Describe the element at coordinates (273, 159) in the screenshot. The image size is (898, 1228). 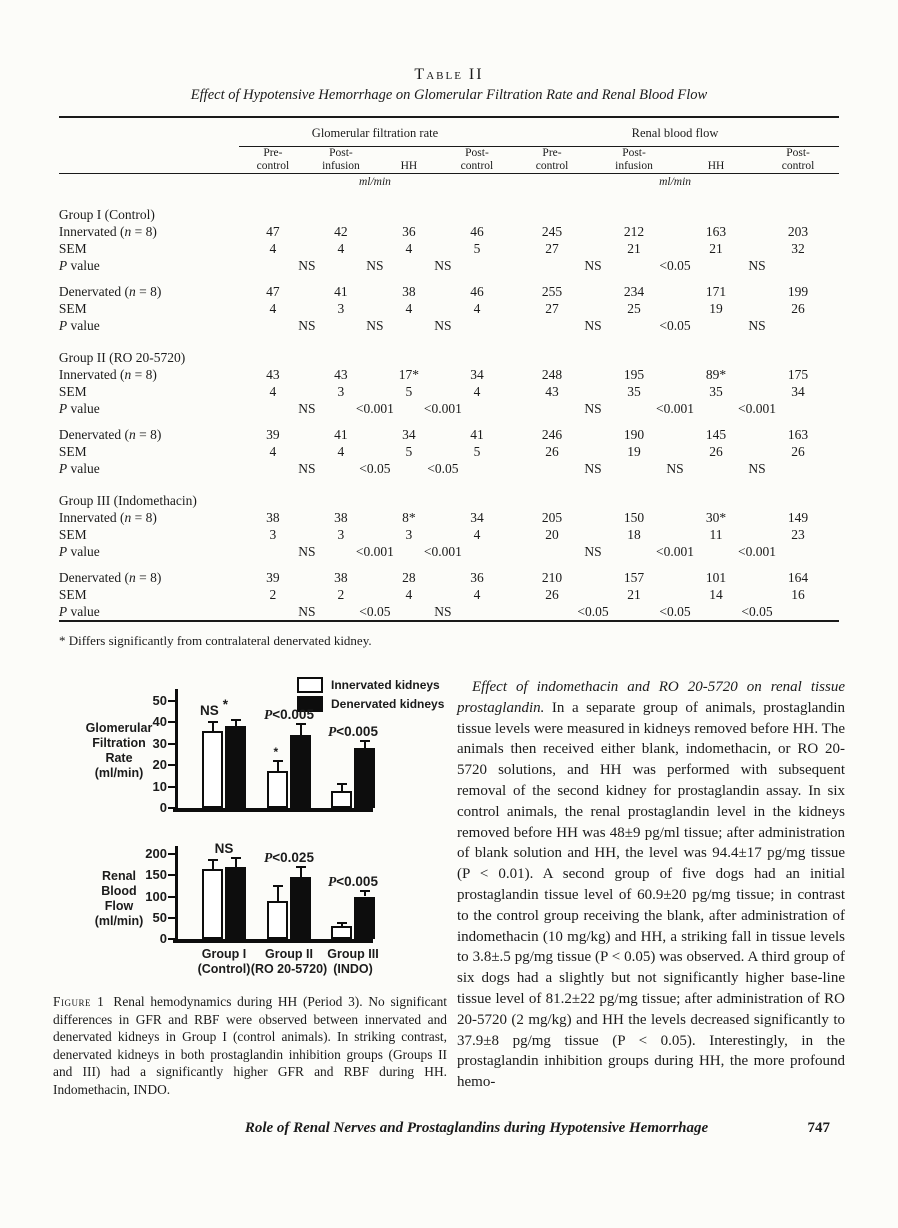
I see `column-header: Pre-control` at that location.